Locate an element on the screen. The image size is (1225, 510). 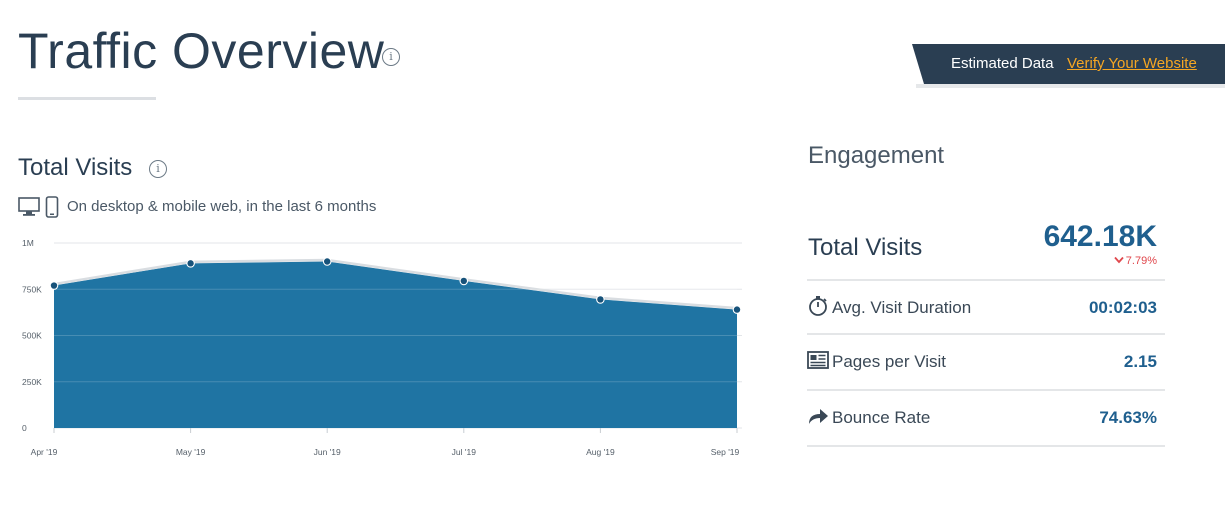
stopwatch-icon is located at coordinates (818, 306).